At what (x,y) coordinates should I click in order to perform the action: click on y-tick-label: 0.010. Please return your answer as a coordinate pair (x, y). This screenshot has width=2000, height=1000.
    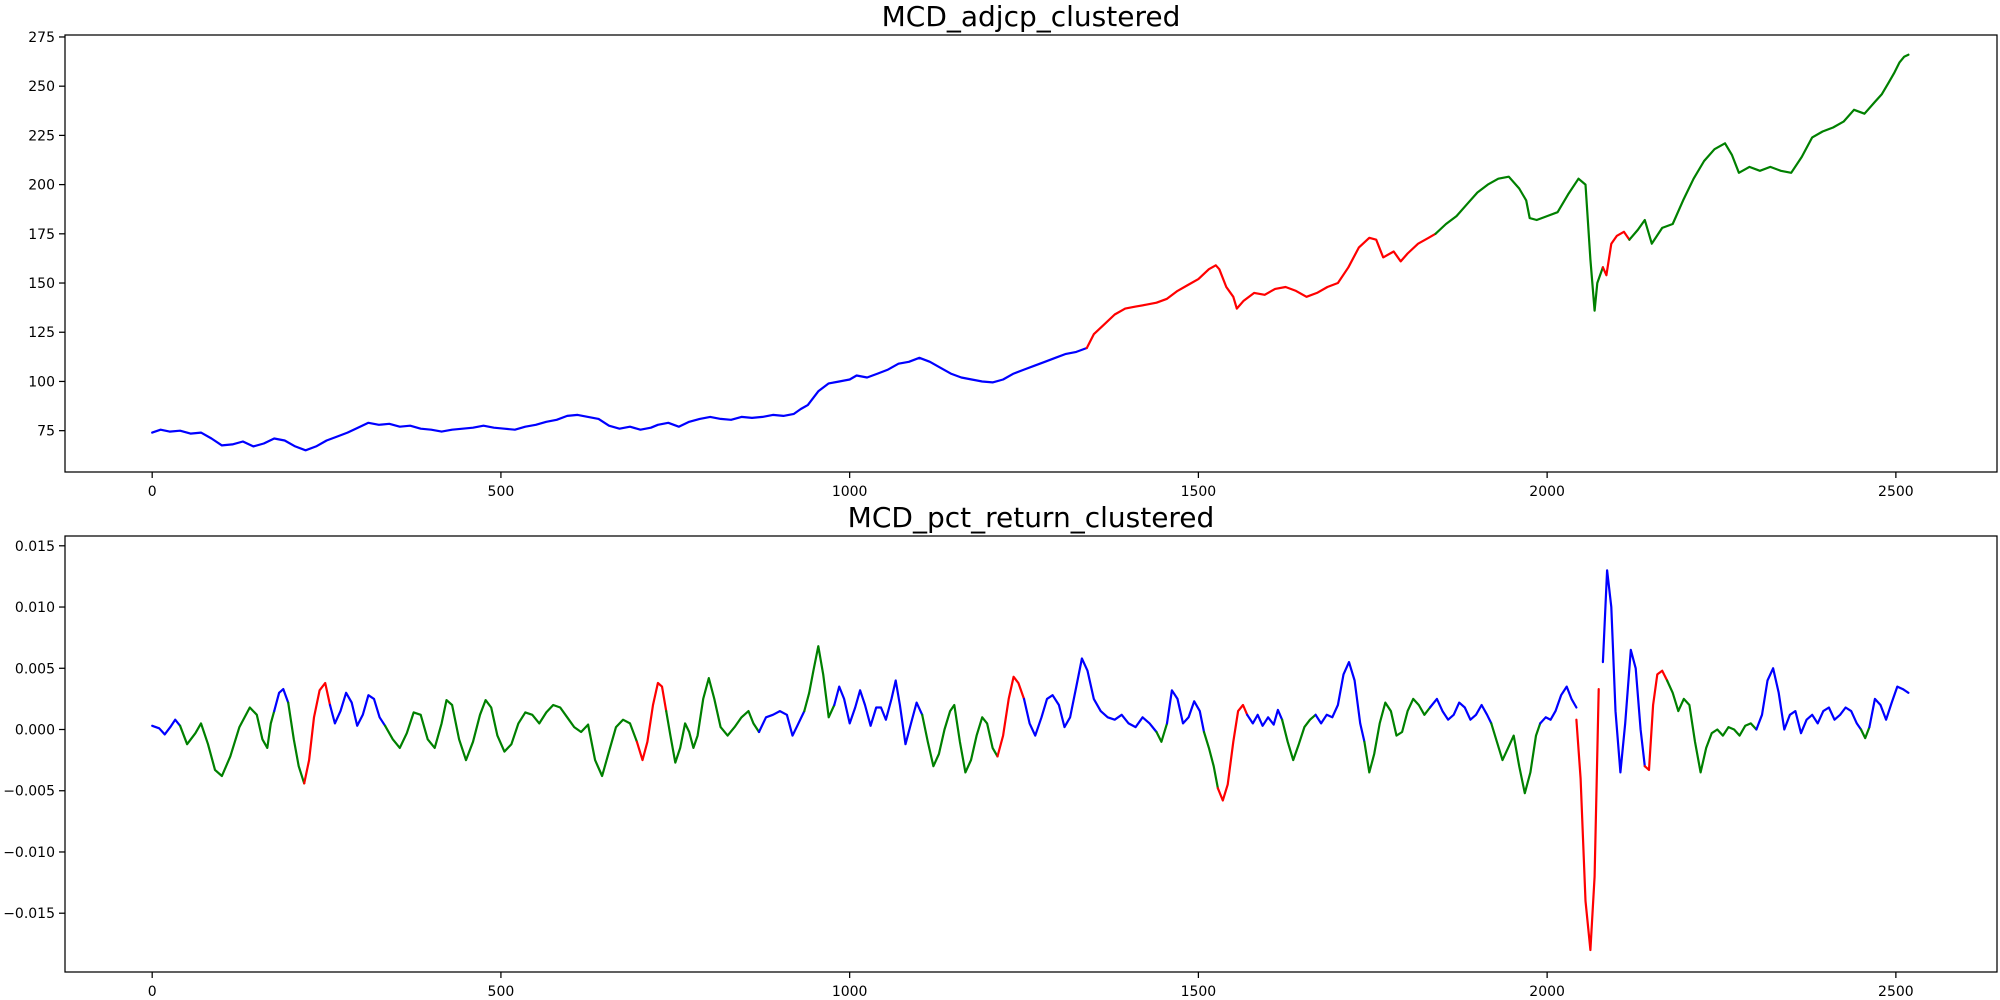
    Looking at the image, I should click on (35, 608).